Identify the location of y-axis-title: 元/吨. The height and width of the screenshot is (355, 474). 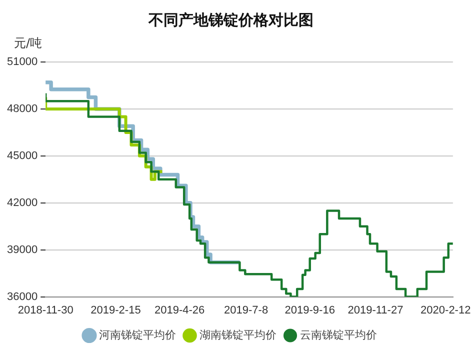
(28, 43).